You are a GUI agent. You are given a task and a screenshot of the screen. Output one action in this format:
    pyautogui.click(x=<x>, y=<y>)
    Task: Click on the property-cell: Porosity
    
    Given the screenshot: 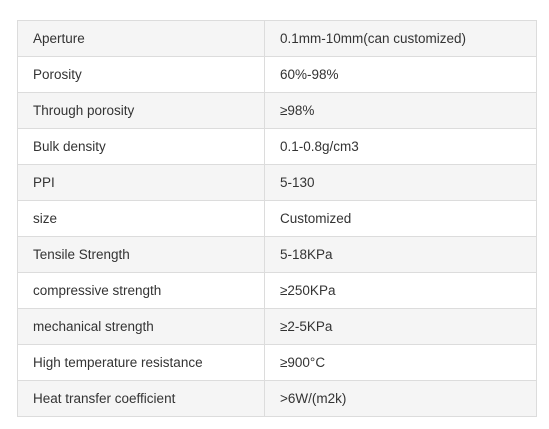 What is the action you would take?
    pyautogui.click(x=141, y=74)
    